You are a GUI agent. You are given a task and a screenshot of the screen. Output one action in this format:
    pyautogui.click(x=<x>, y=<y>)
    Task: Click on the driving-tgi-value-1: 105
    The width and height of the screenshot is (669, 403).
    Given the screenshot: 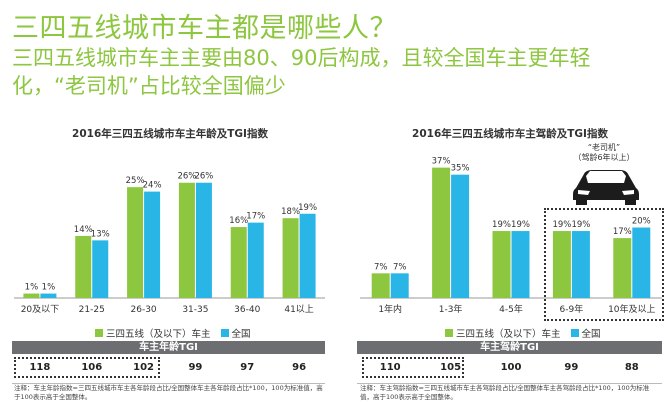 What is the action you would take?
    pyautogui.click(x=451, y=367)
    